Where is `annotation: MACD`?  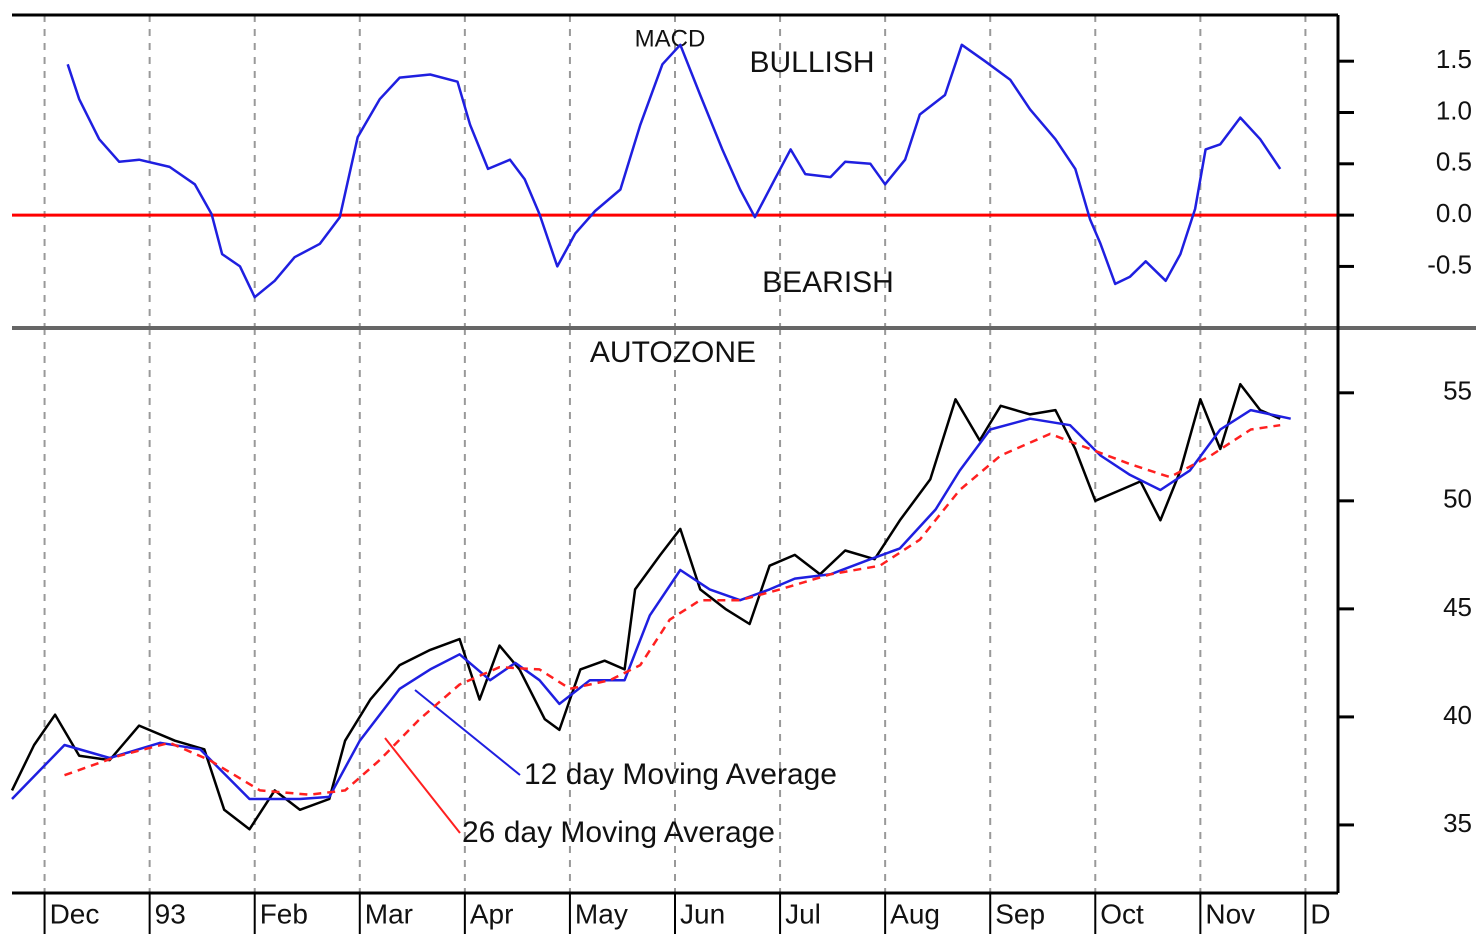
annotation: MACD is located at coordinates (670, 38).